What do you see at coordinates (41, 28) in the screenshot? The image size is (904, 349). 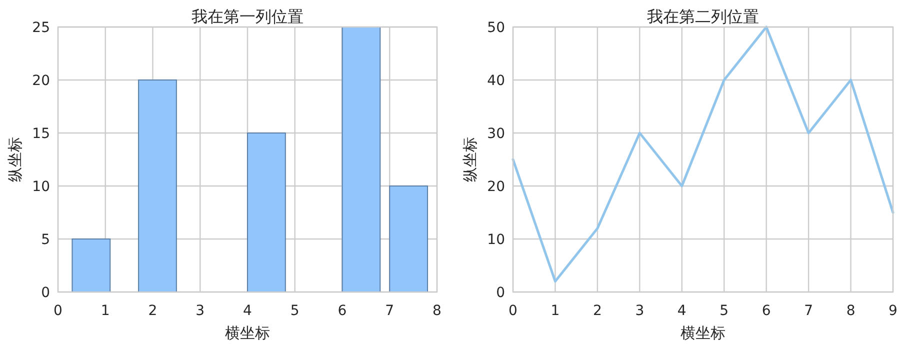 I see `y-tick-label: 25` at bounding box center [41, 28].